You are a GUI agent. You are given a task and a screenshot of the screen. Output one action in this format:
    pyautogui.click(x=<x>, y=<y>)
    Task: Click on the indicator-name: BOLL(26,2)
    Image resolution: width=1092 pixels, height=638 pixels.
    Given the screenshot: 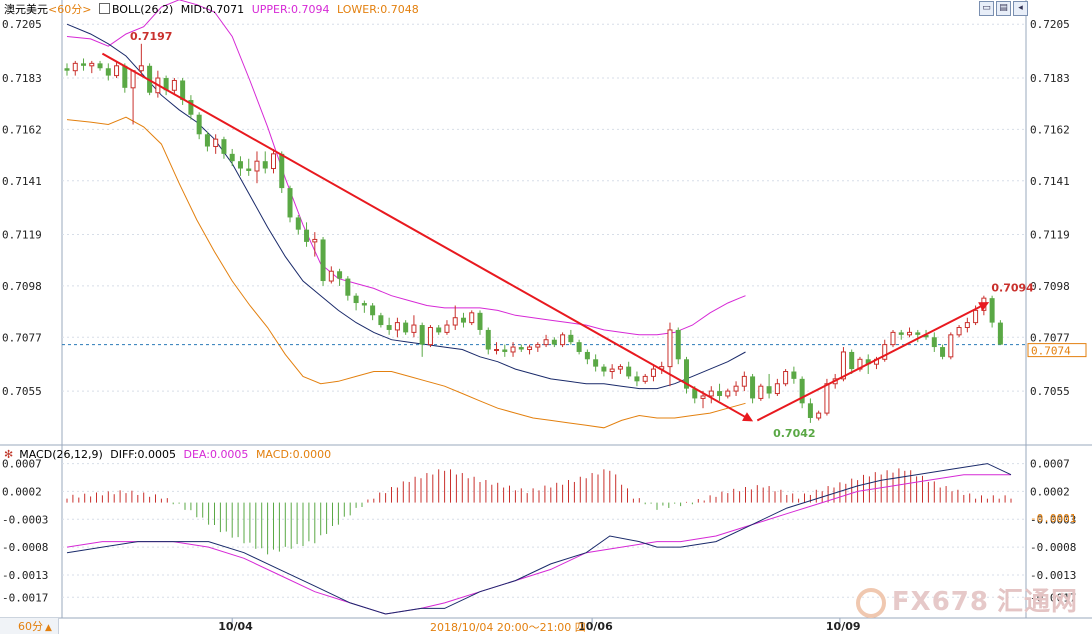 What is the action you would take?
    pyautogui.click(x=142, y=9)
    